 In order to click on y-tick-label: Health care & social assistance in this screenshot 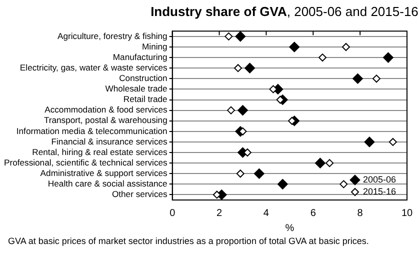, I will do `click(108, 183)`.